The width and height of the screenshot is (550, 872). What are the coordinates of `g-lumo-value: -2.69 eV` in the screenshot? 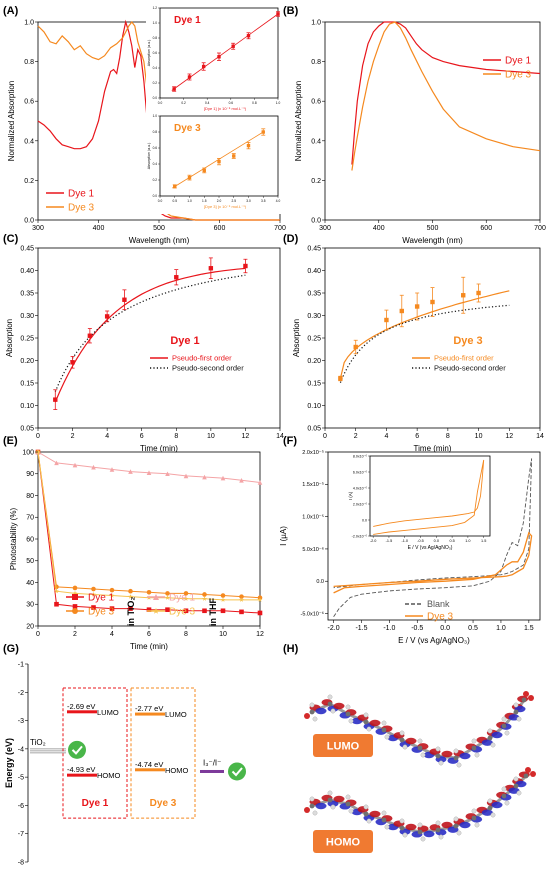 It's located at (81, 706).